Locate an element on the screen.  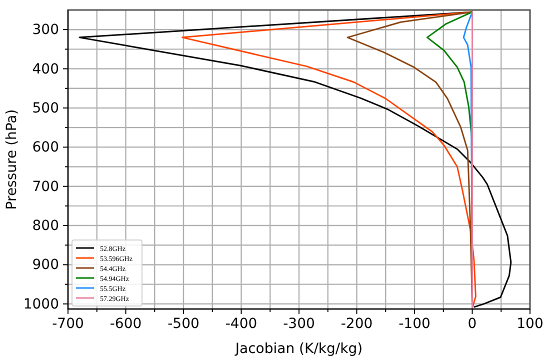
x-tick-label: -200 is located at coordinates (356, 324).